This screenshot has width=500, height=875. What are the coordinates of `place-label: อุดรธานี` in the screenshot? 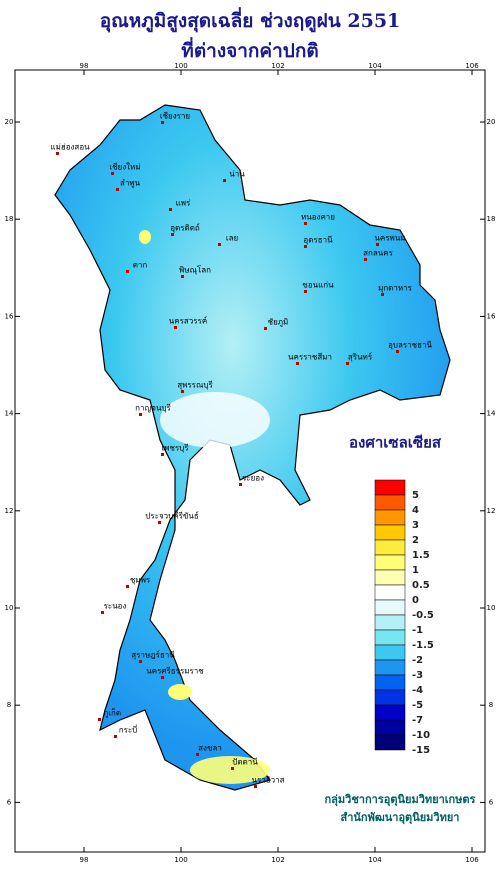 It's located at (318, 240).